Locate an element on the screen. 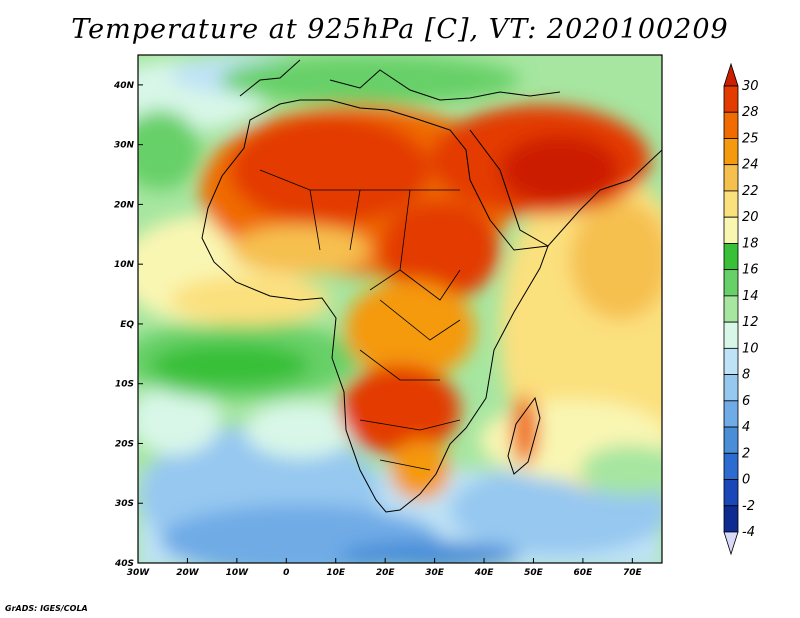 The width and height of the screenshot is (800, 618). x-tick-label: 70E is located at coordinates (633, 573).